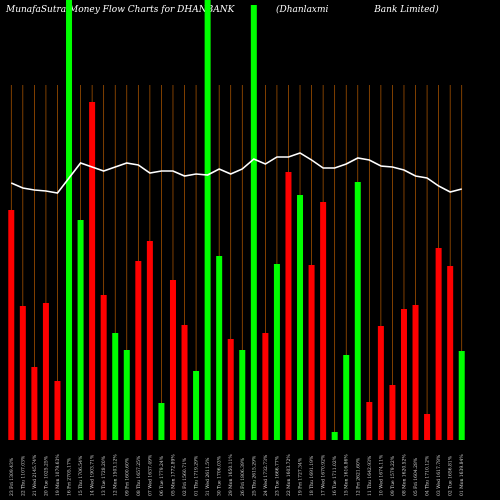 The image size is (500, 500). Describe the element at coordinates (312, 475) in the screenshot. I see `x-tick-label: 18 Thu 1691.19%` at that location.